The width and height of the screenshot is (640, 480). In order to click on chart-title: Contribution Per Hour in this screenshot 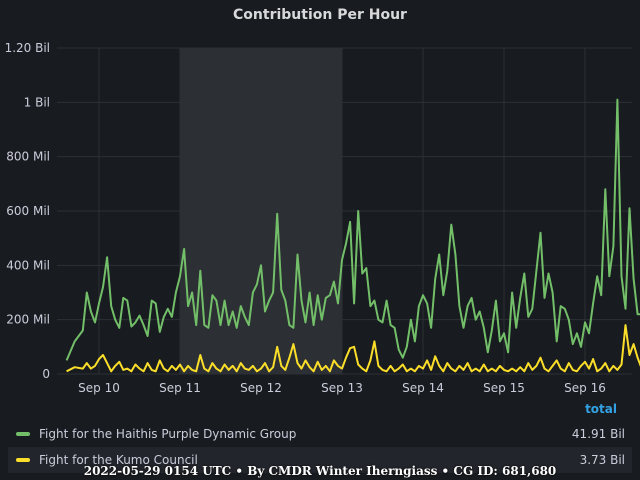, I will do `click(320, 15)`.